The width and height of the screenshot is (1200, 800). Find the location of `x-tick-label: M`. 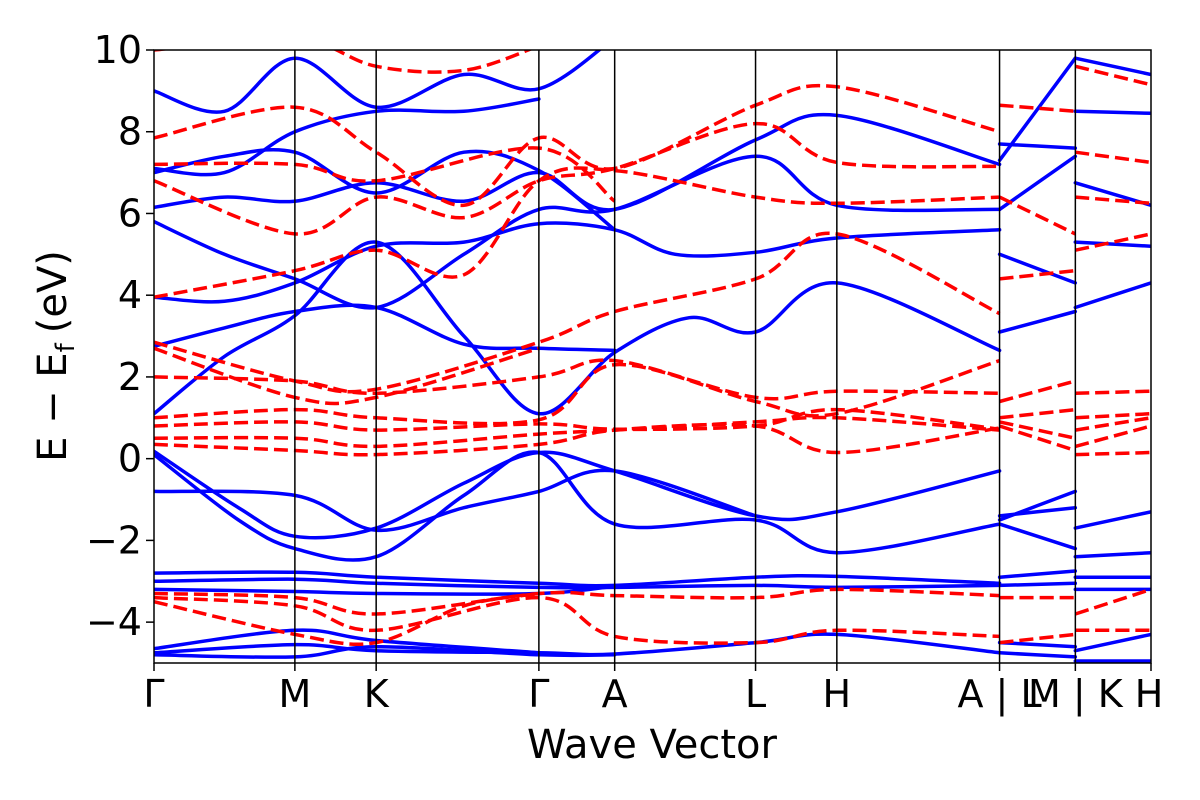

x-tick-label: M is located at coordinates (294, 694).